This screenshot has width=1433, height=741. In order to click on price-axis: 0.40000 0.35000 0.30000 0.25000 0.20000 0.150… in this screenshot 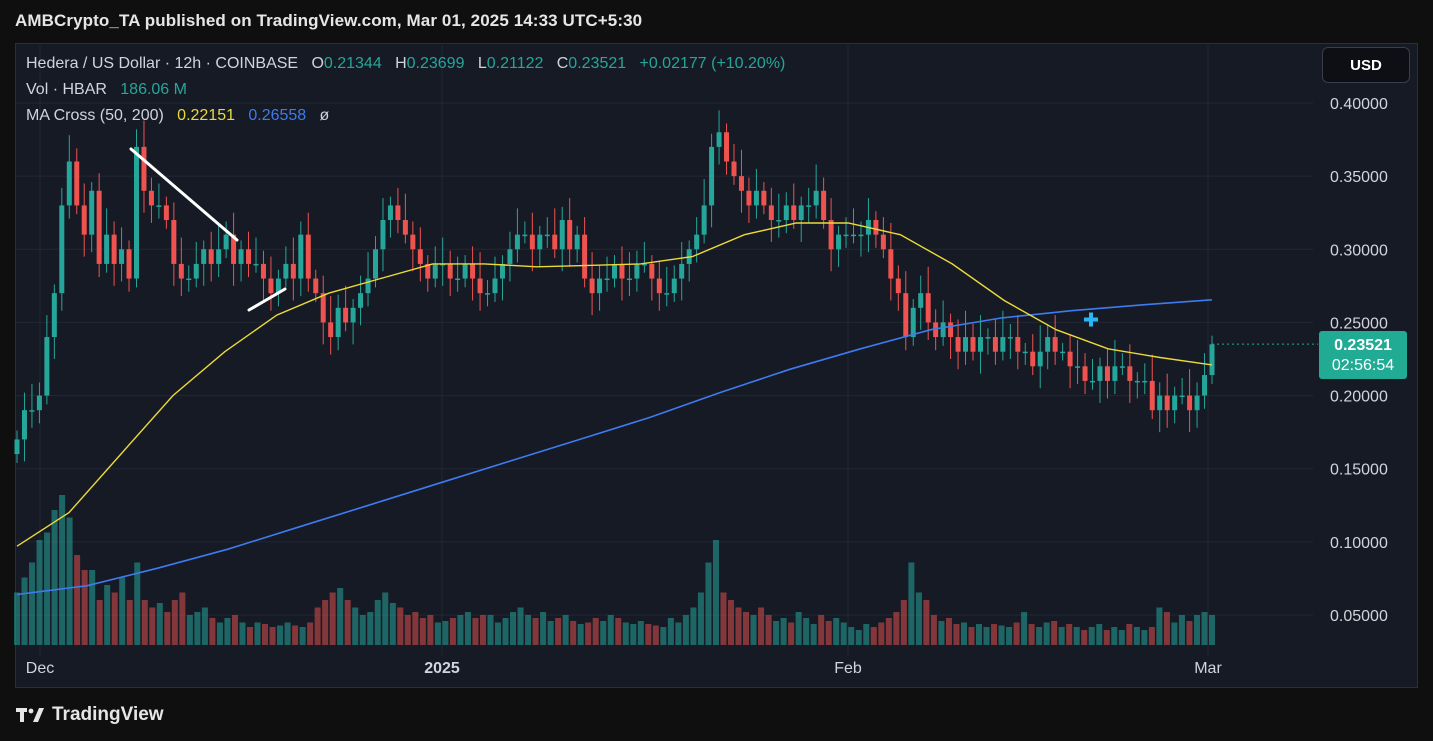, I will do `click(1359, 360)`.